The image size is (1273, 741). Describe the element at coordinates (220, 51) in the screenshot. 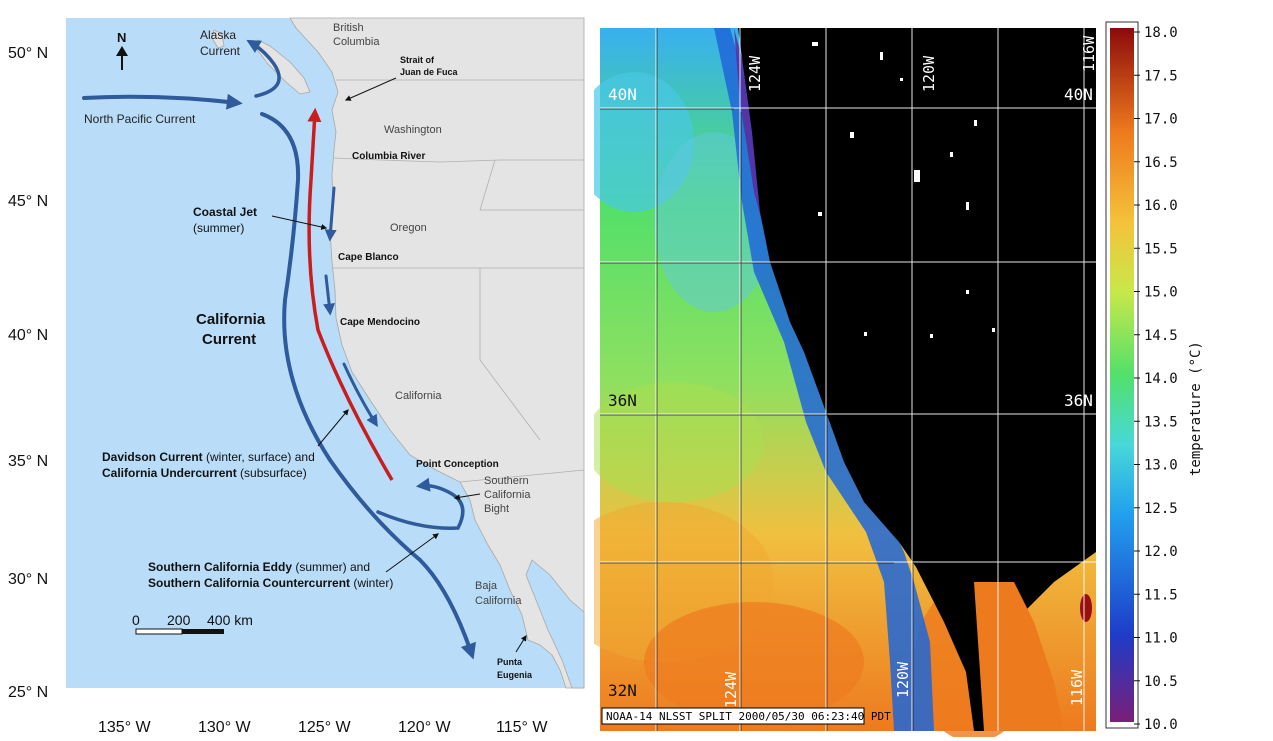

I see `label-alaska-current: Current` at that location.